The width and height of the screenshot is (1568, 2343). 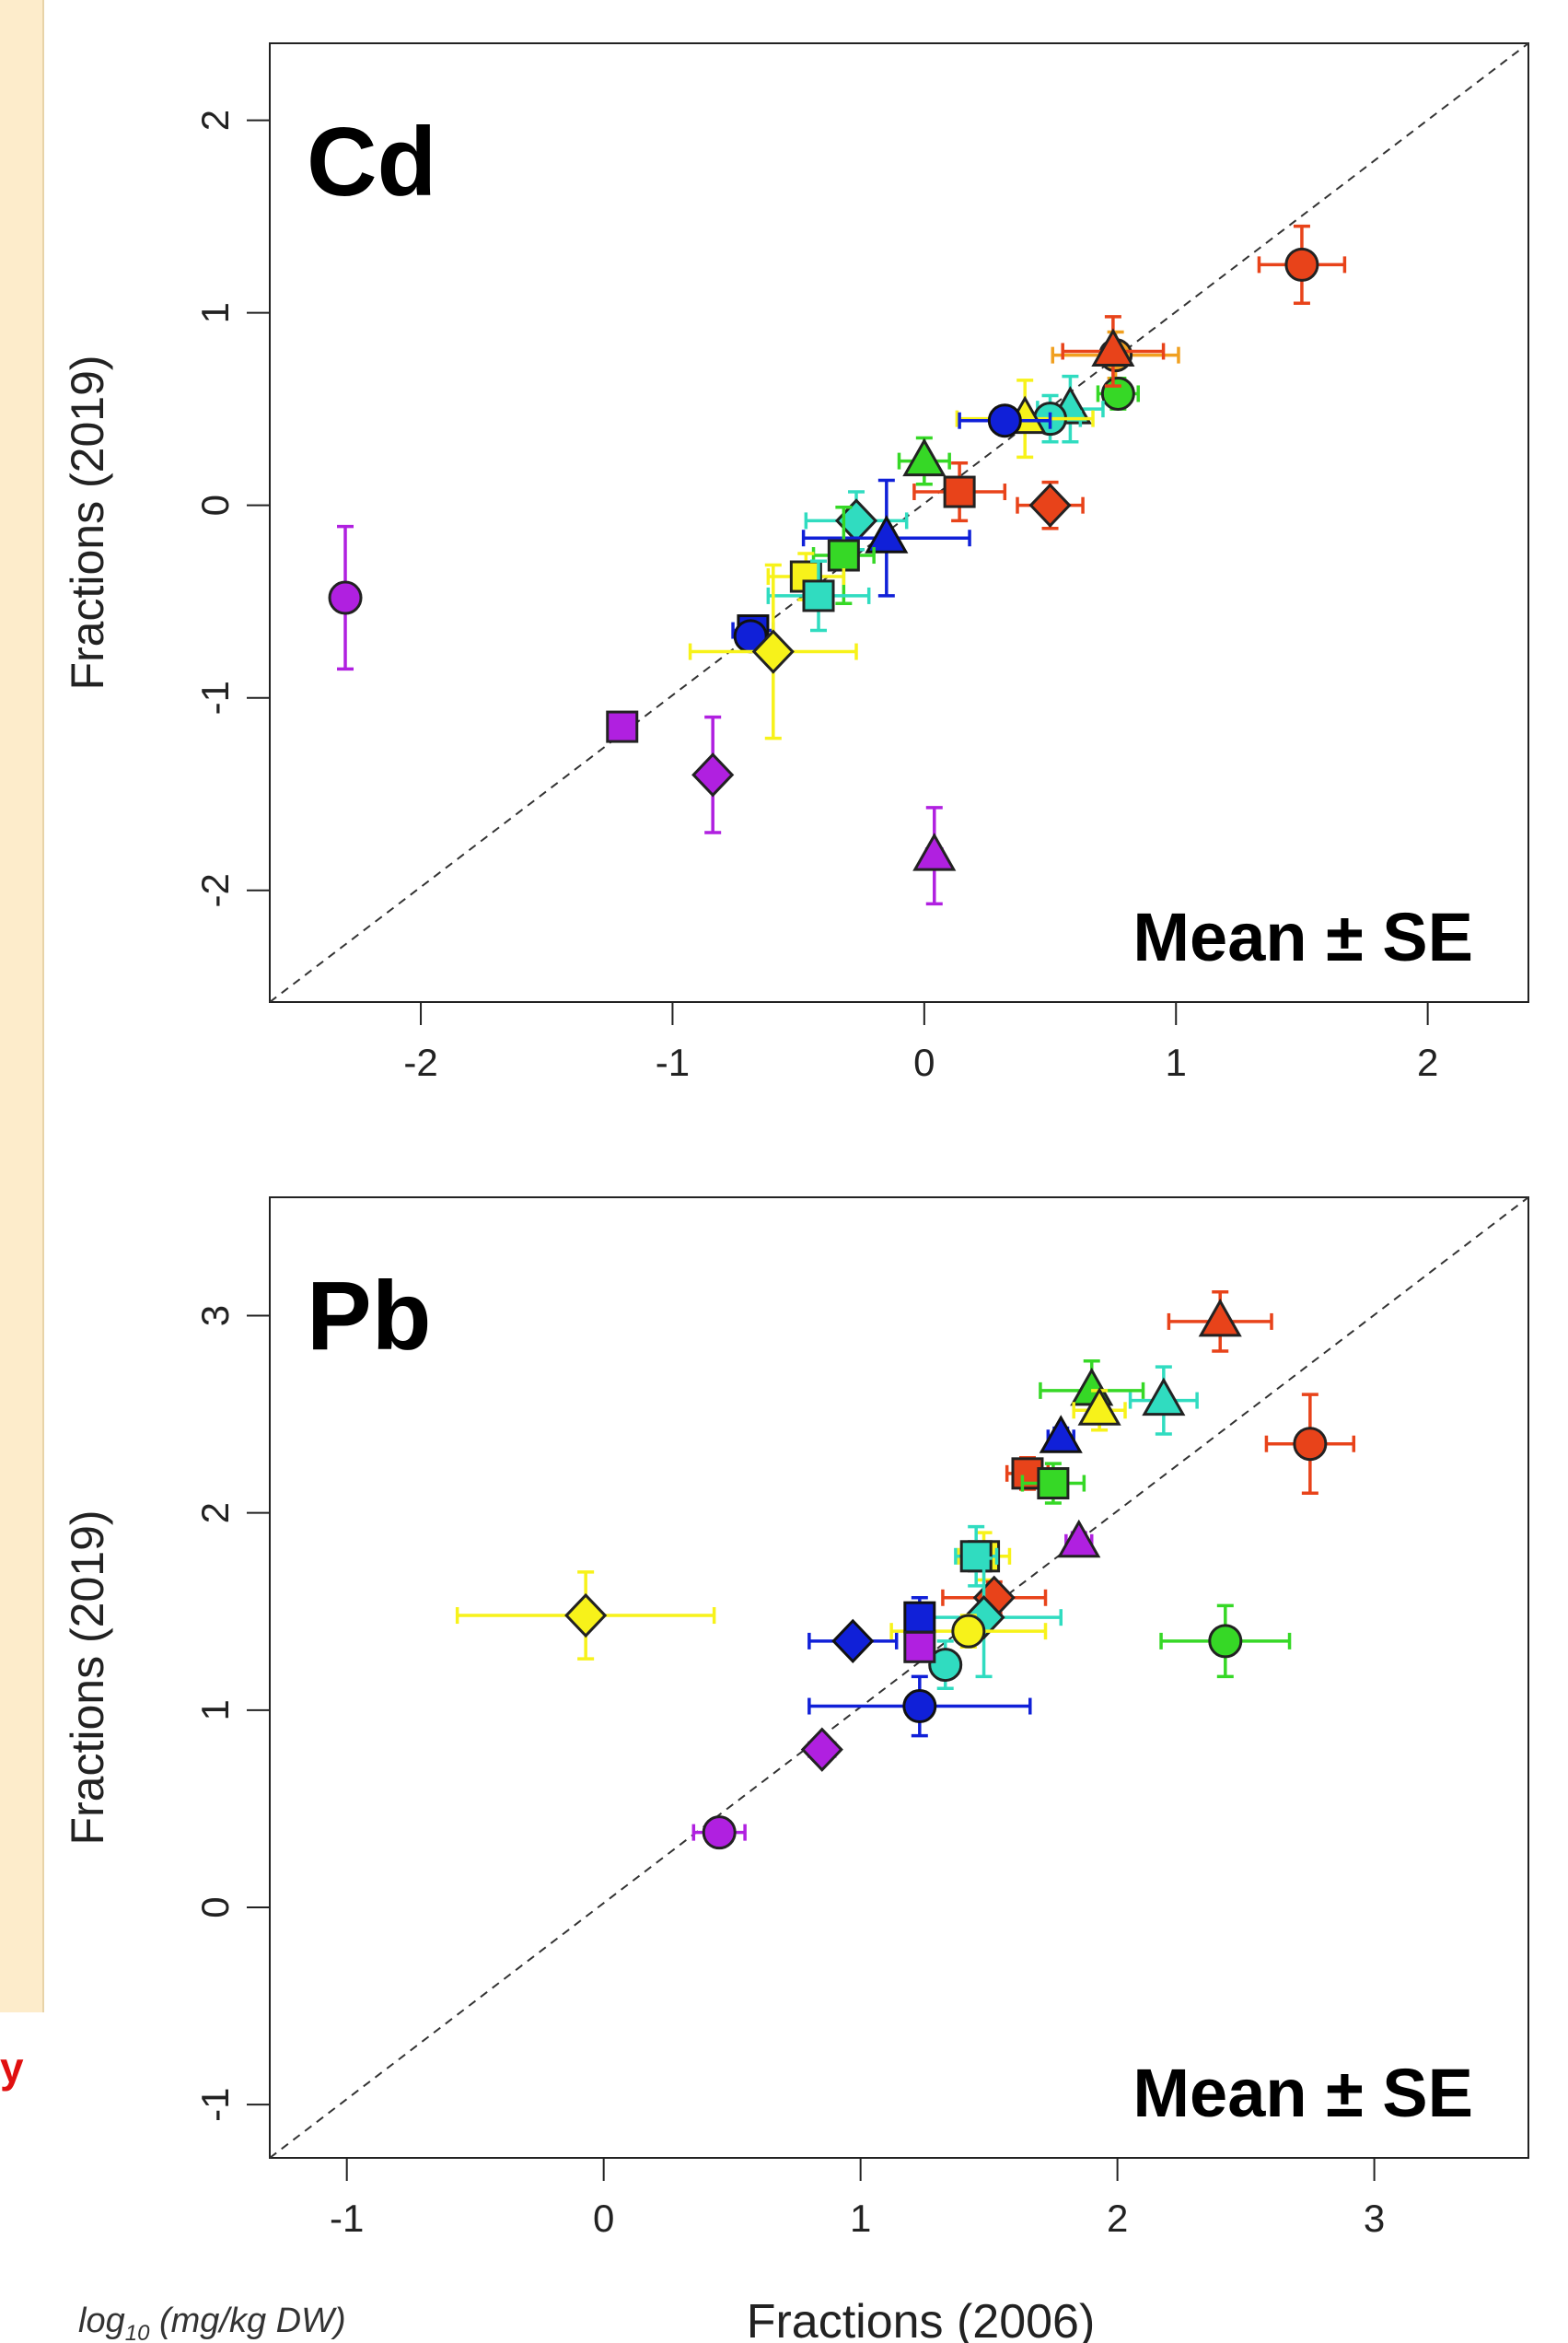 I want to click on units-subscript: 10, so click(x=137, y=2332).